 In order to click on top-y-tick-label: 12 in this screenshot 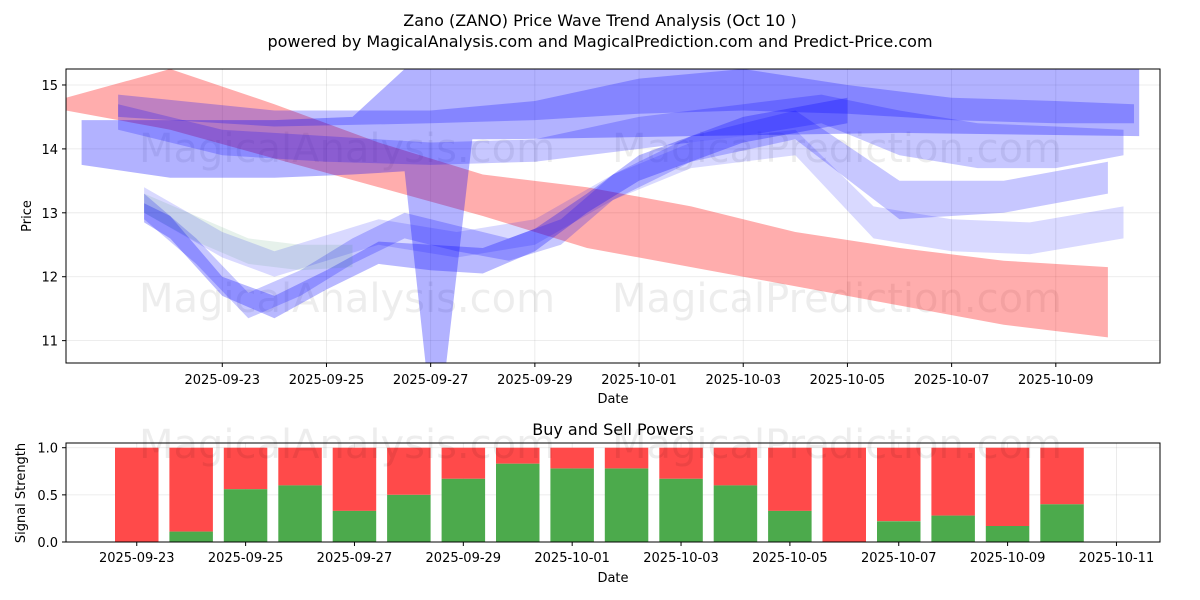, I will do `click(49, 278)`.